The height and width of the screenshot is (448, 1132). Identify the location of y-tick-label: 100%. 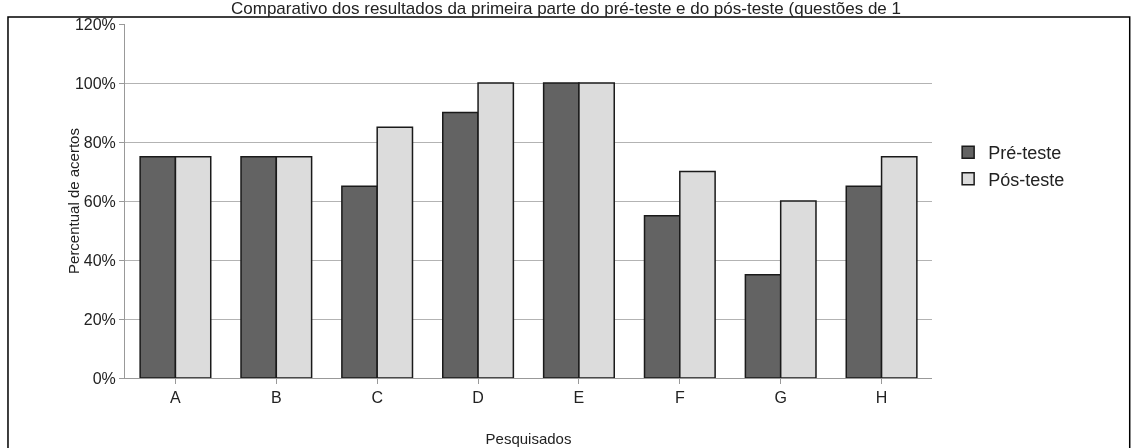
(95, 83).